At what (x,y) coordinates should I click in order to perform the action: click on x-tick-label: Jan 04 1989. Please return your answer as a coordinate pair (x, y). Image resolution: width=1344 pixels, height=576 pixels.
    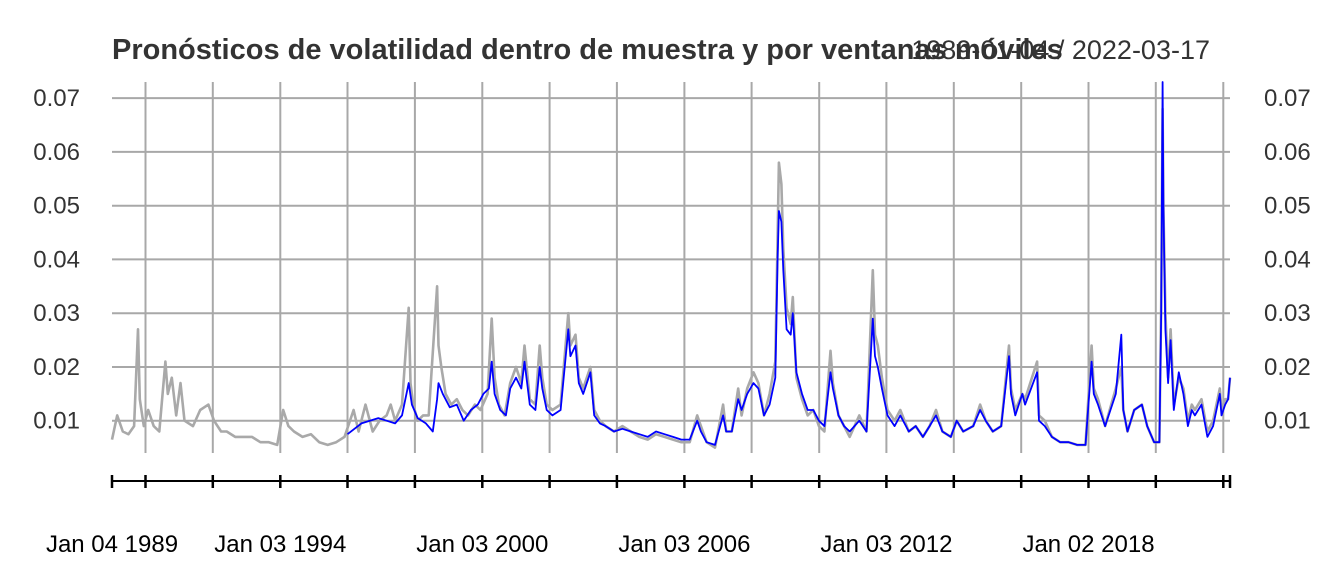
    Looking at the image, I should click on (112, 544).